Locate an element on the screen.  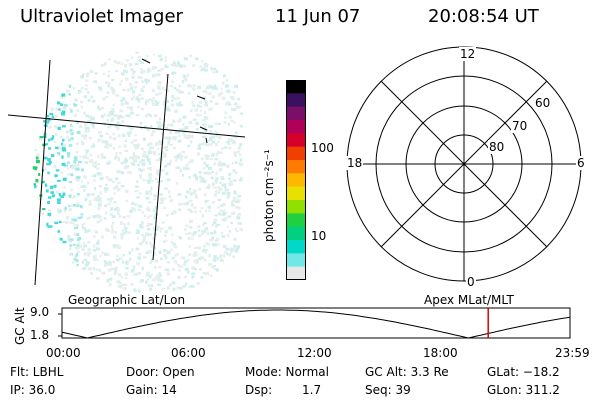
status-seq: Seq: 39 is located at coordinates (388, 390).